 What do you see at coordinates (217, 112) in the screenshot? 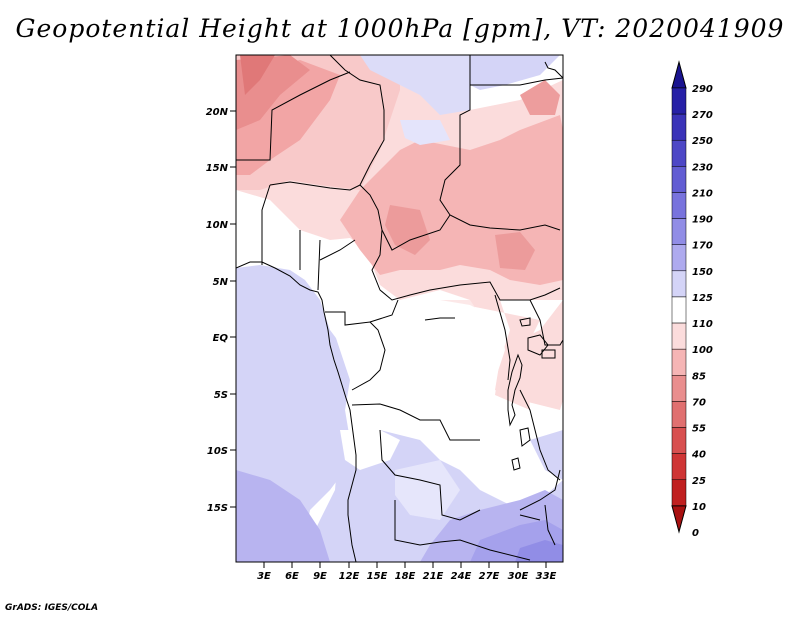
I see `lat-label: 20N` at bounding box center [217, 112].